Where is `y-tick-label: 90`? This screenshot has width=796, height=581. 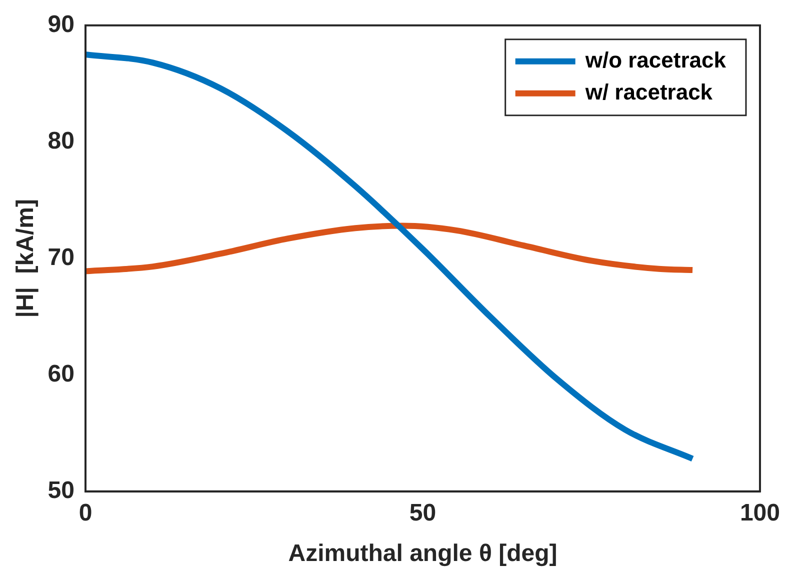
y-tick-label: 90 is located at coordinates (61, 24).